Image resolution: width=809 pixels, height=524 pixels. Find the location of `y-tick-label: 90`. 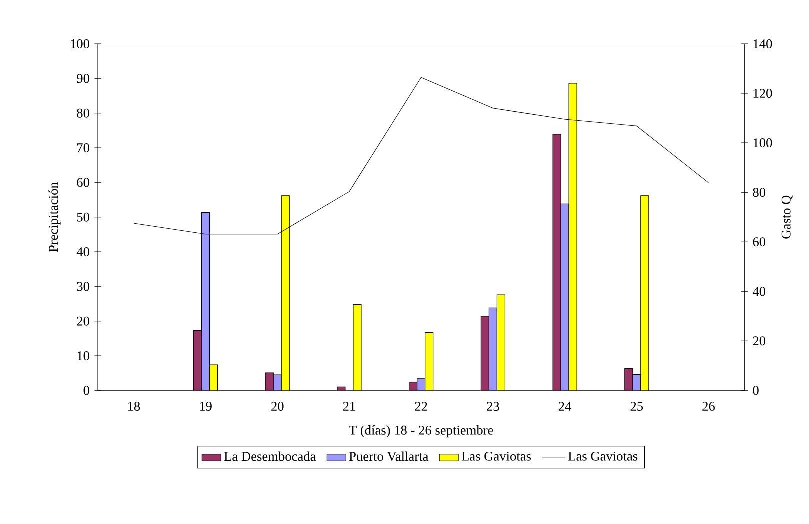

y-tick-label: 90 is located at coordinates (83, 79).